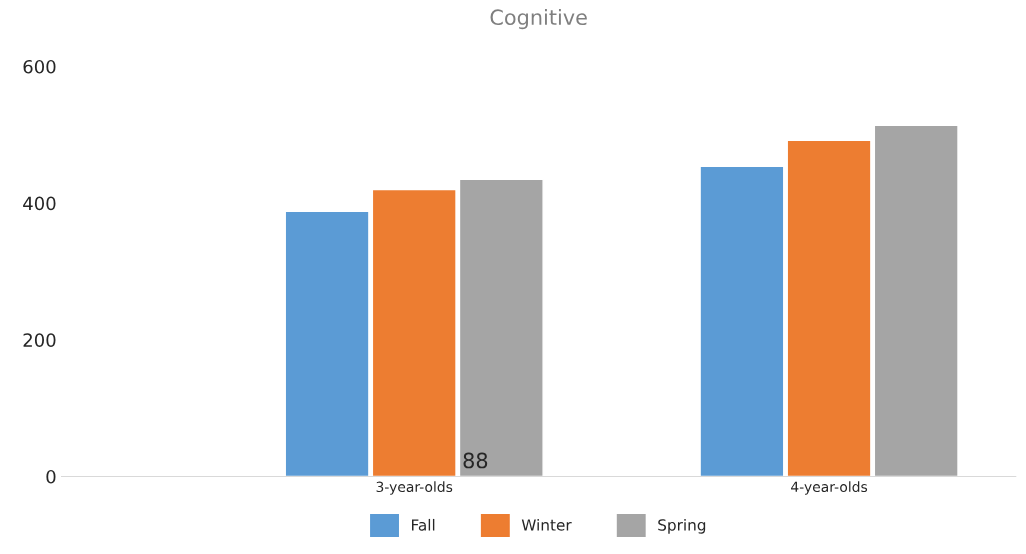 Image resolution: width=1026 pixels, height=554 pixels. I want to click on x-tick-label: 4-year-olds, so click(829, 488).